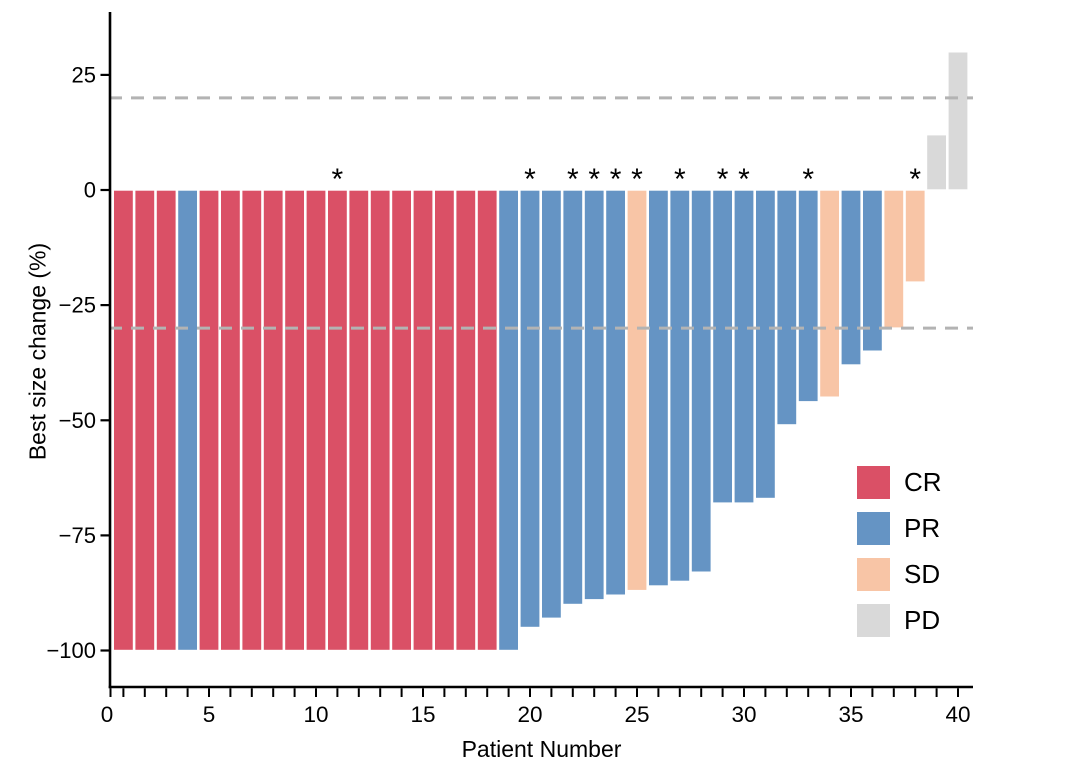 This screenshot has height=763, width=1080. Describe the element at coordinates (915, 179) in the screenshot. I see `asterisk-patient-38: *` at that location.